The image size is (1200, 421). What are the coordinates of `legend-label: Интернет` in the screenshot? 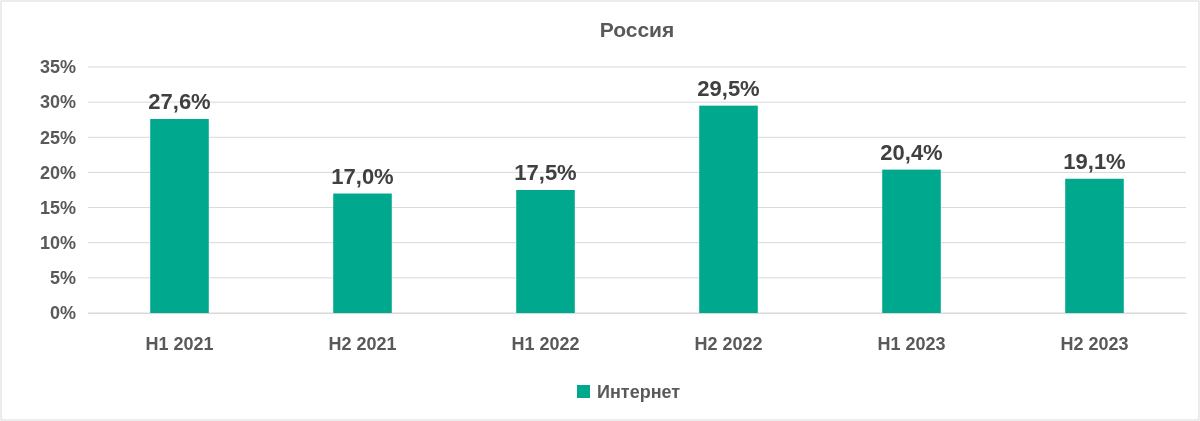 It's located at (639, 392).